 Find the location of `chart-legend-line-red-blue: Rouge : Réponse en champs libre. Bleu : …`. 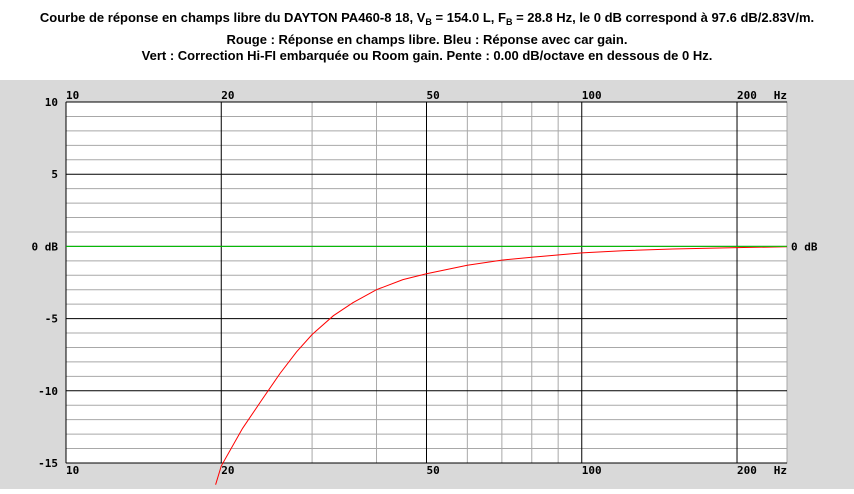

chart-legend-line-red-blue: Rouge : Réponse en champs libre. Bleu : … is located at coordinates (427, 39).